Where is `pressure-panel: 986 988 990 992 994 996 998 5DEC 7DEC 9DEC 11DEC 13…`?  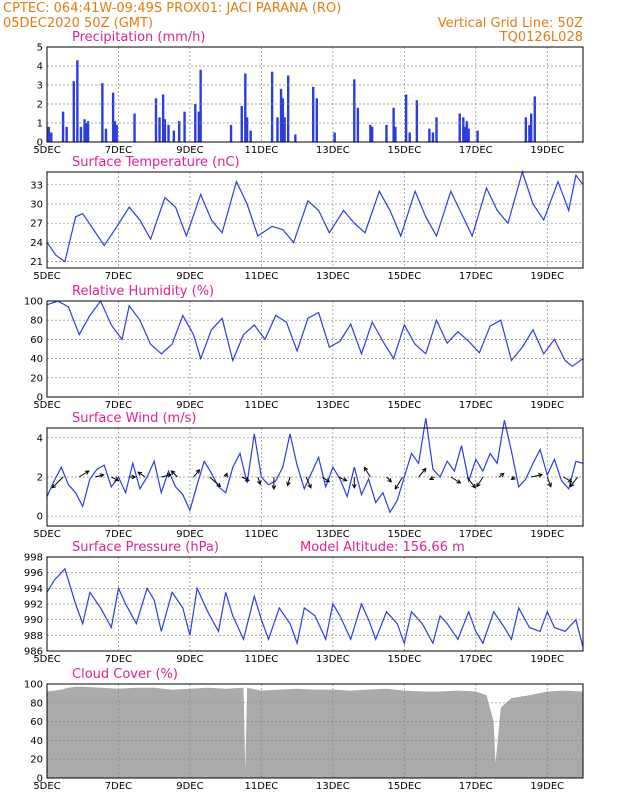 pressure-panel: 986 988 990 992 994 996 998 5DEC 7DEC 9DEC 11DEC 13… is located at coordinates (304, 602).